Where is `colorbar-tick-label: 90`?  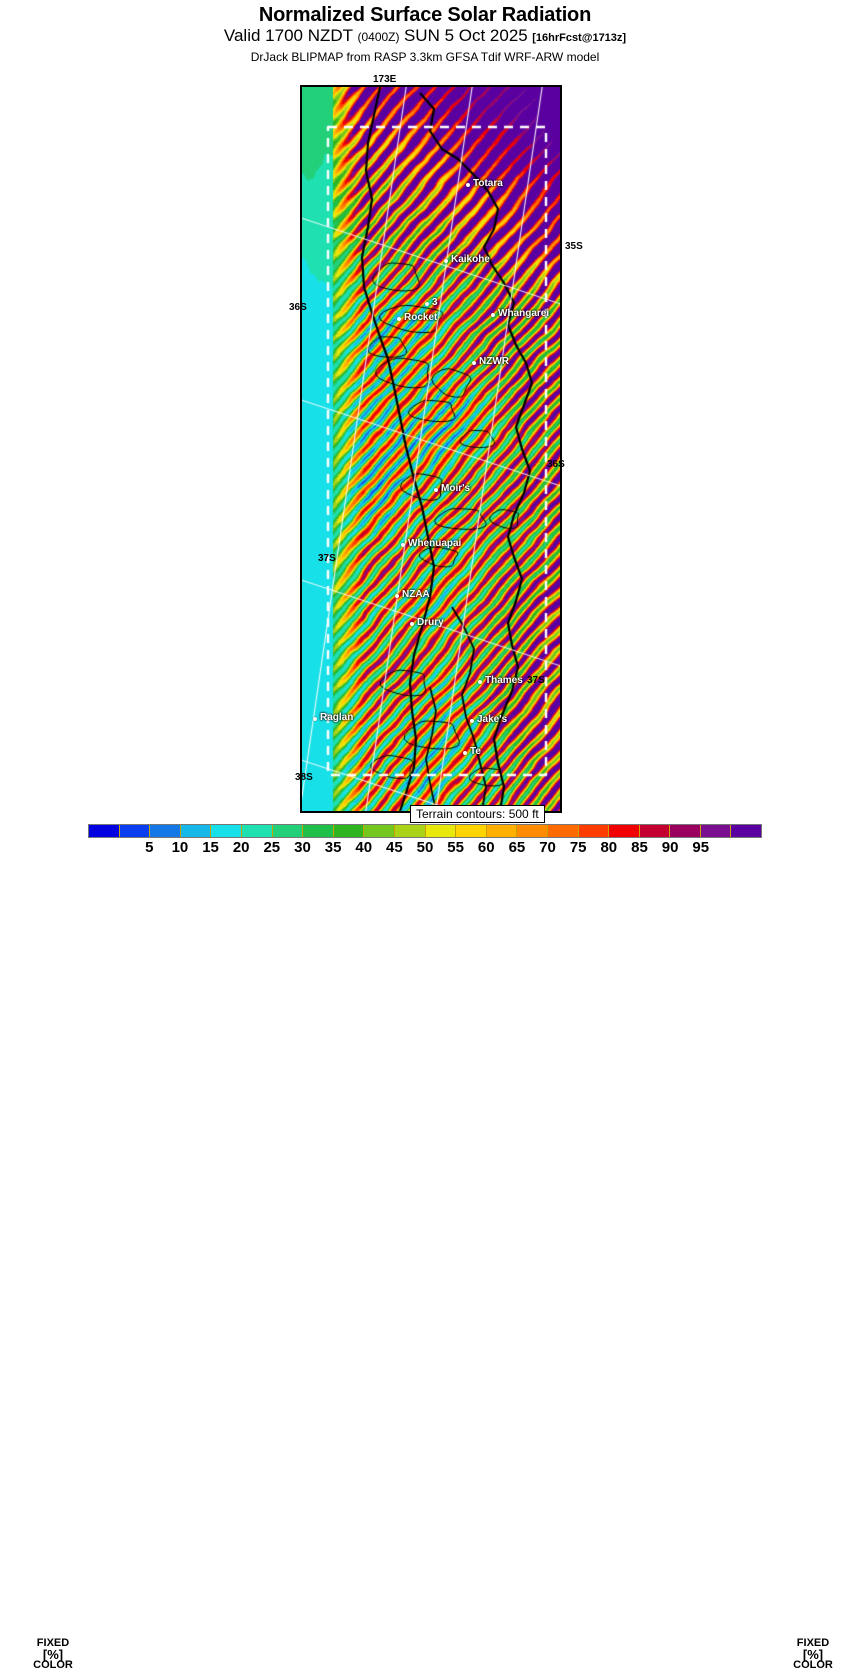 colorbar-tick-label: 90 is located at coordinates (670, 847).